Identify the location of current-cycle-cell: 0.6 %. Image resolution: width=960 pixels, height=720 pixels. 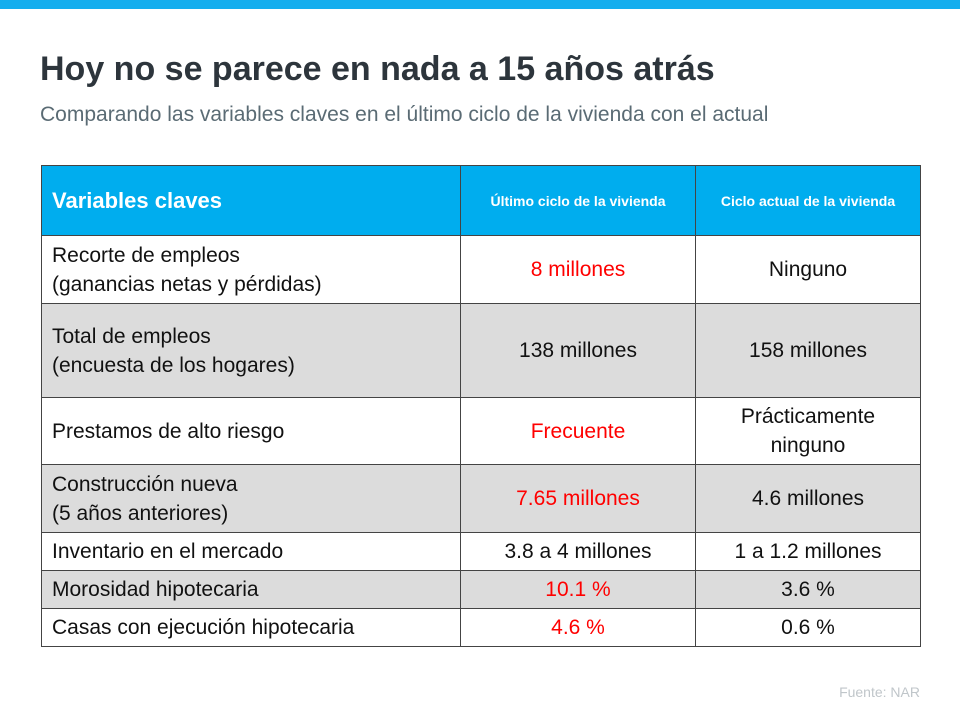
(808, 627).